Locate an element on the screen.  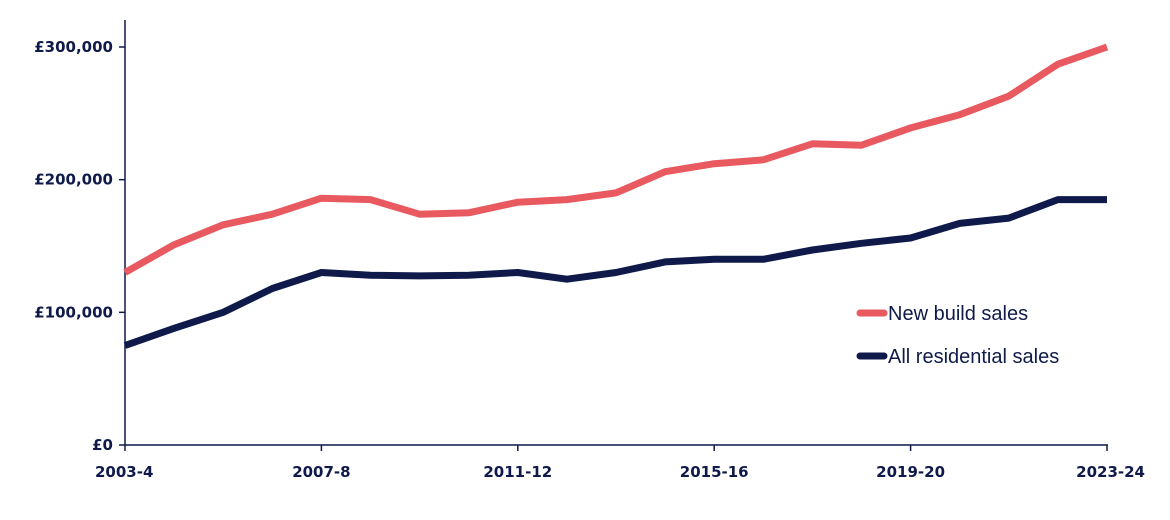
y-tick-label: £0 is located at coordinates (102, 445).